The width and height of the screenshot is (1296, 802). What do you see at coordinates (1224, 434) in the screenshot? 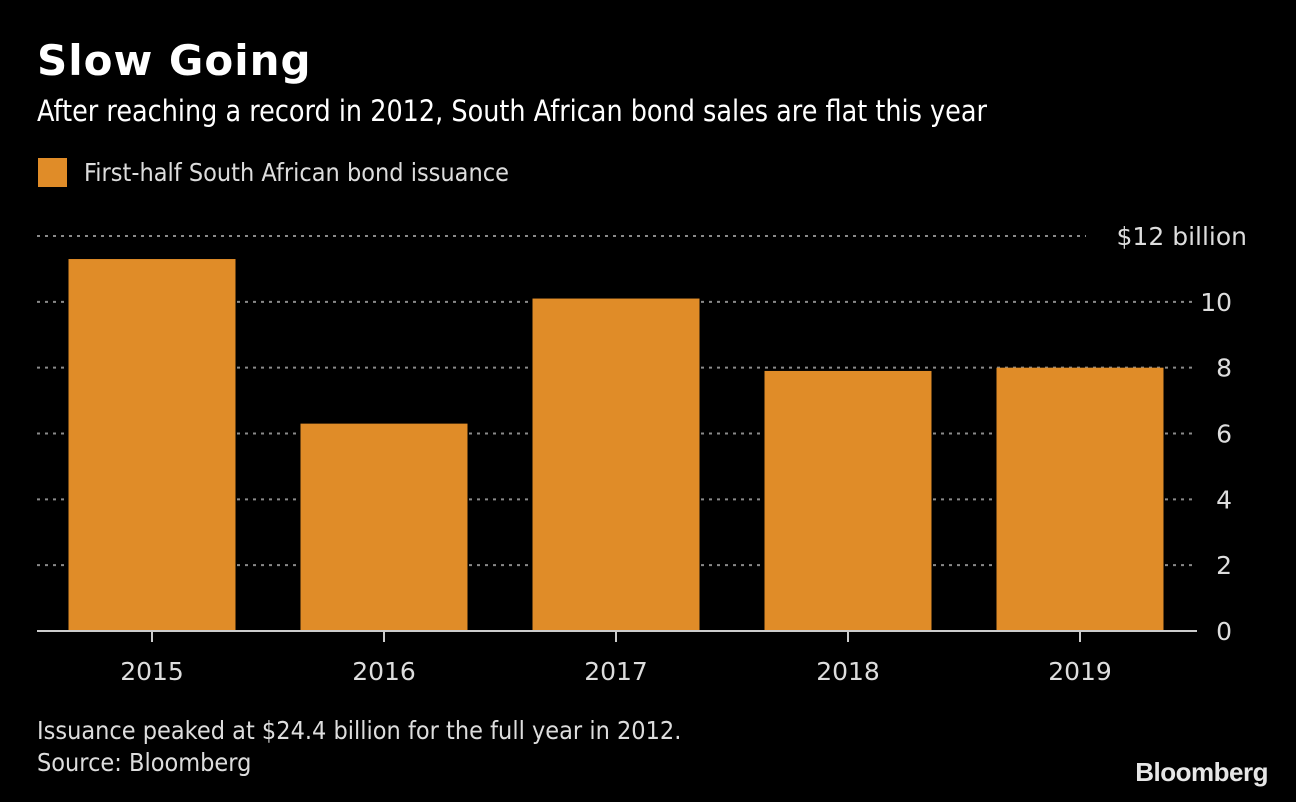
I see `y-tick-label: 6` at bounding box center [1224, 434].